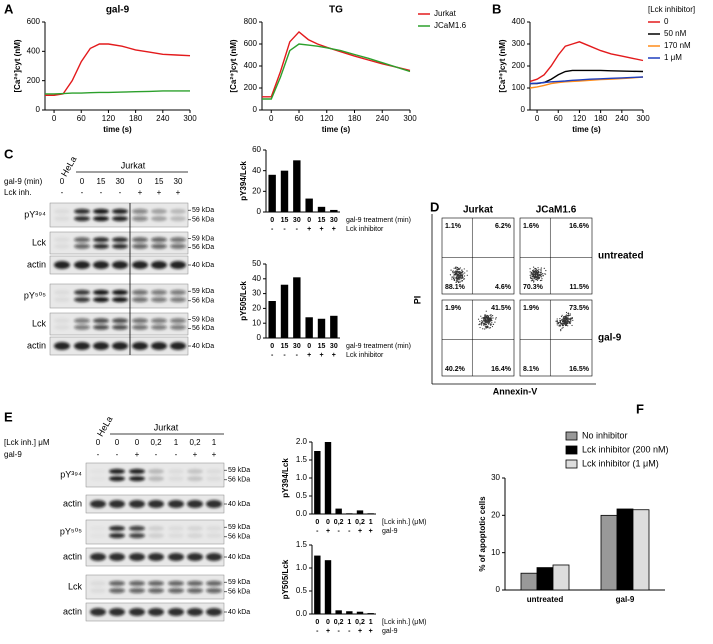 The height and width of the screenshot is (644, 713). What do you see at coordinates (166, 427) in the screenshot?
I see `cell-header: Jurkat` at bounding box center [166, 427].